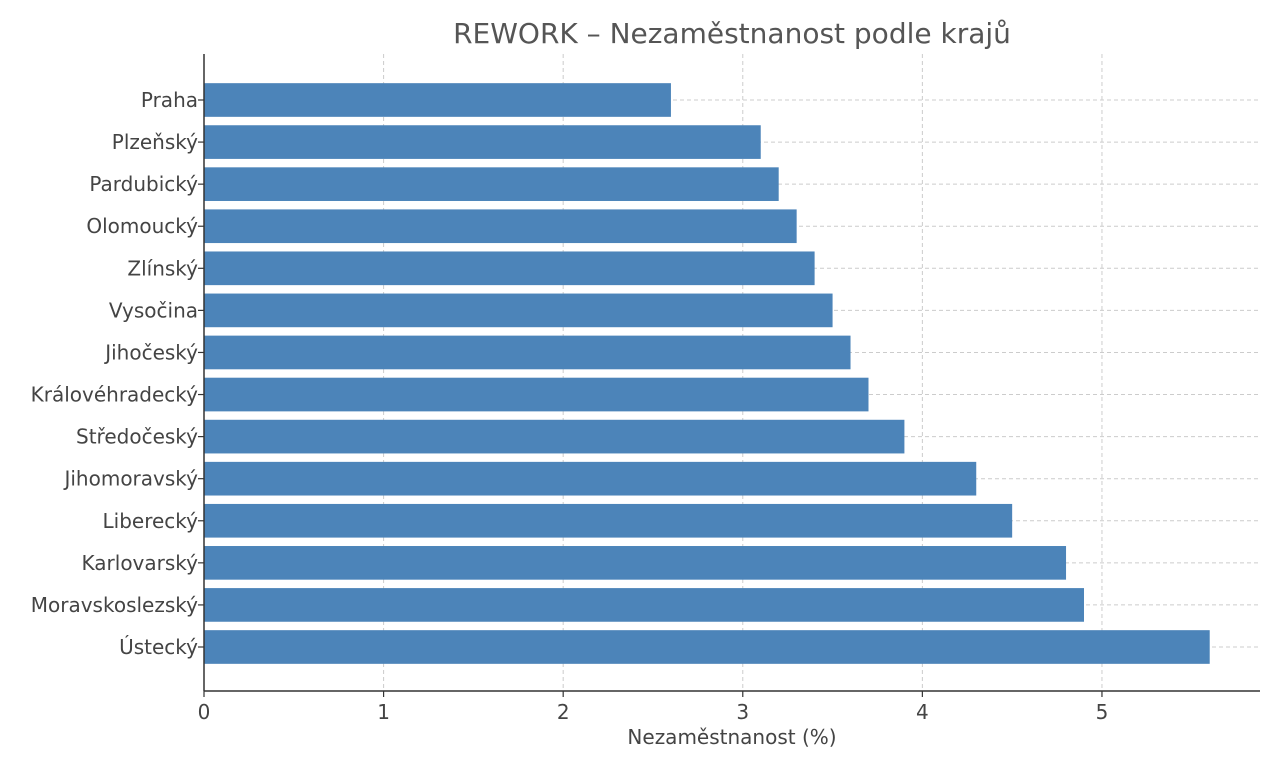  Describe the element at coordinates (169, 100) in the screenshot. I see `y-tick-label: Praha` at that location.